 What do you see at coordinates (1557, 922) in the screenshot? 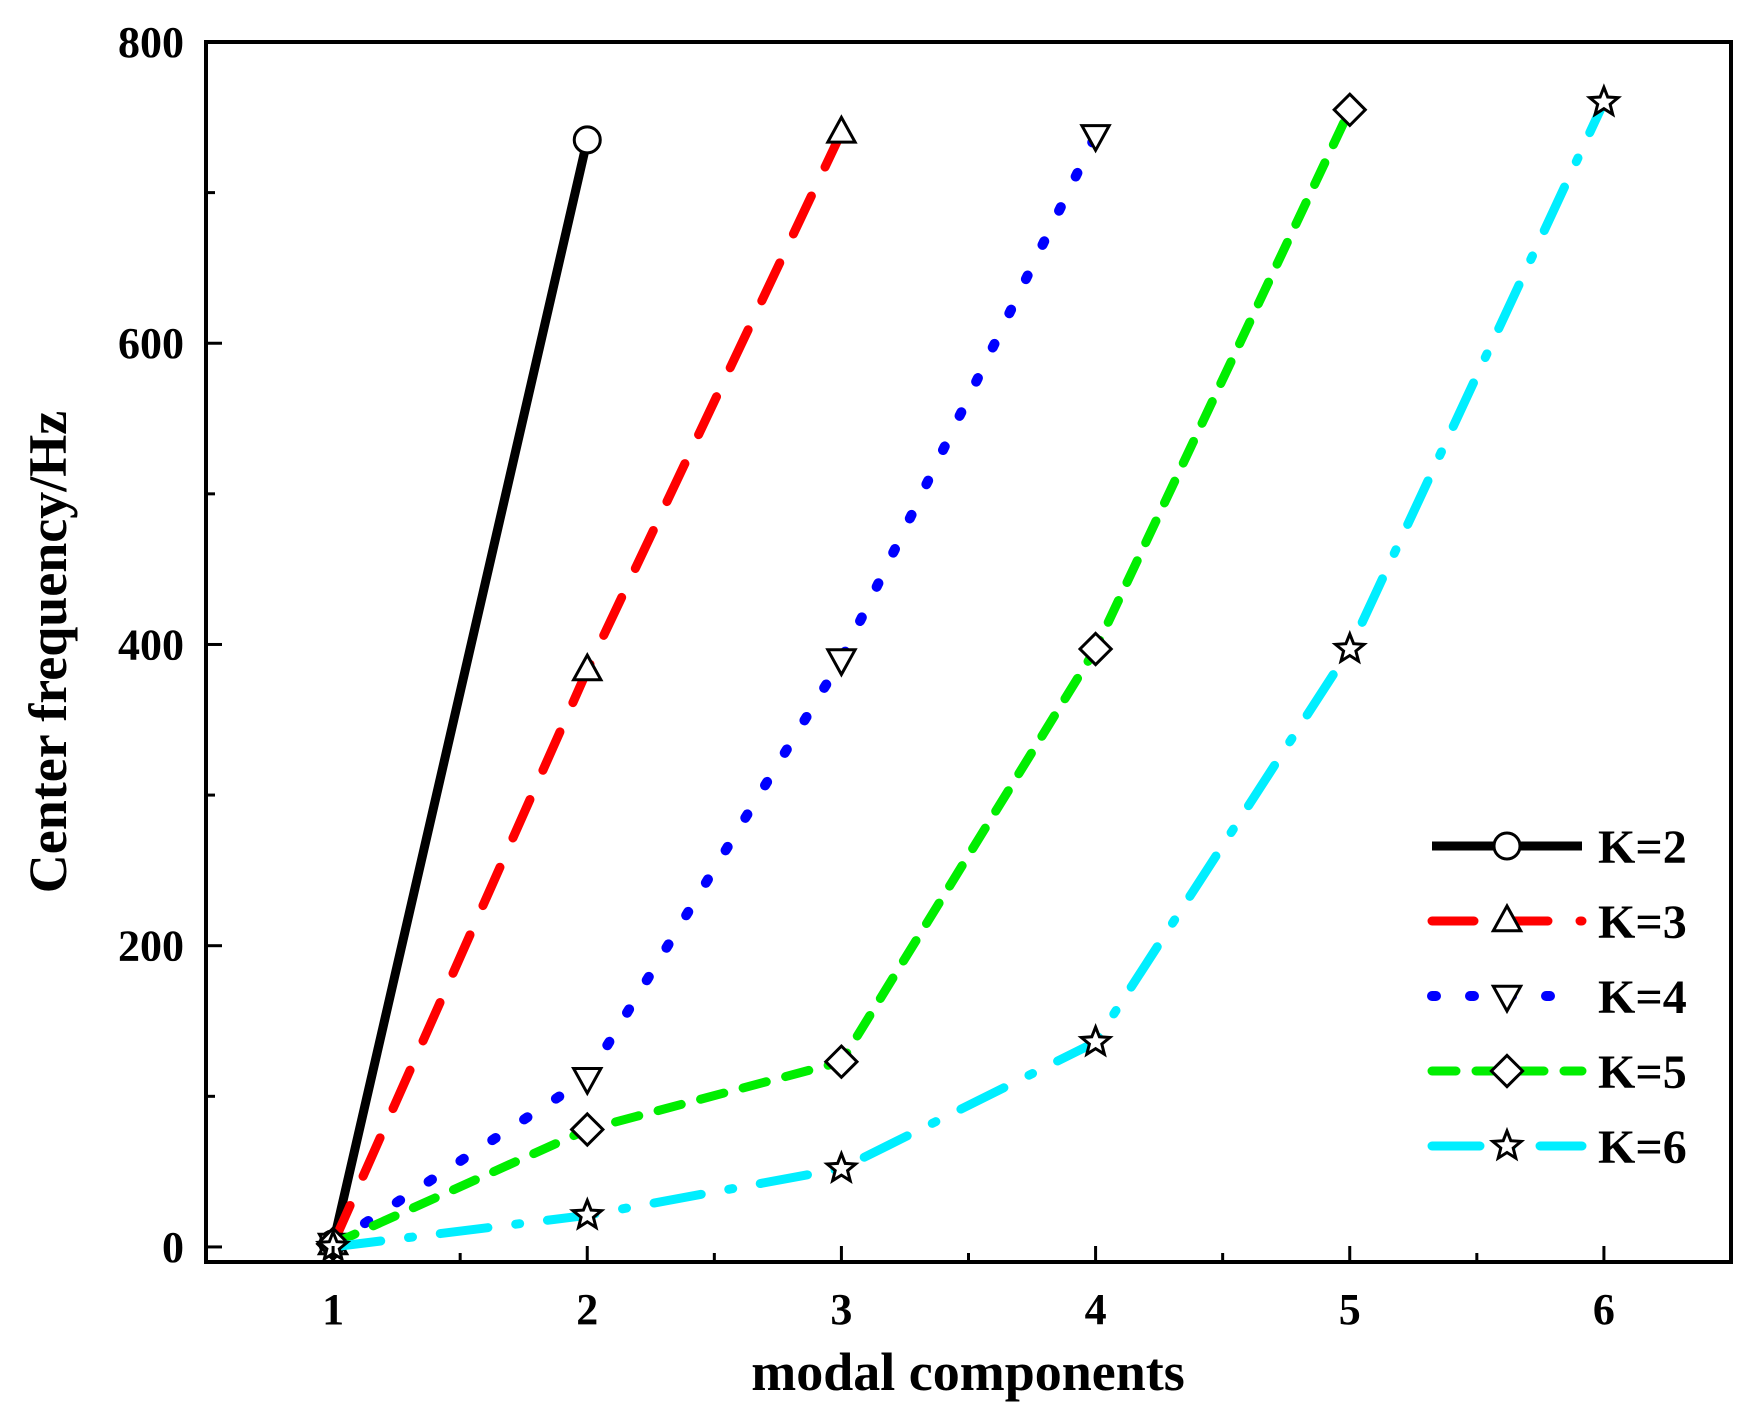
I see `legend-entry: K=3` at bounding box center [1557, 922].